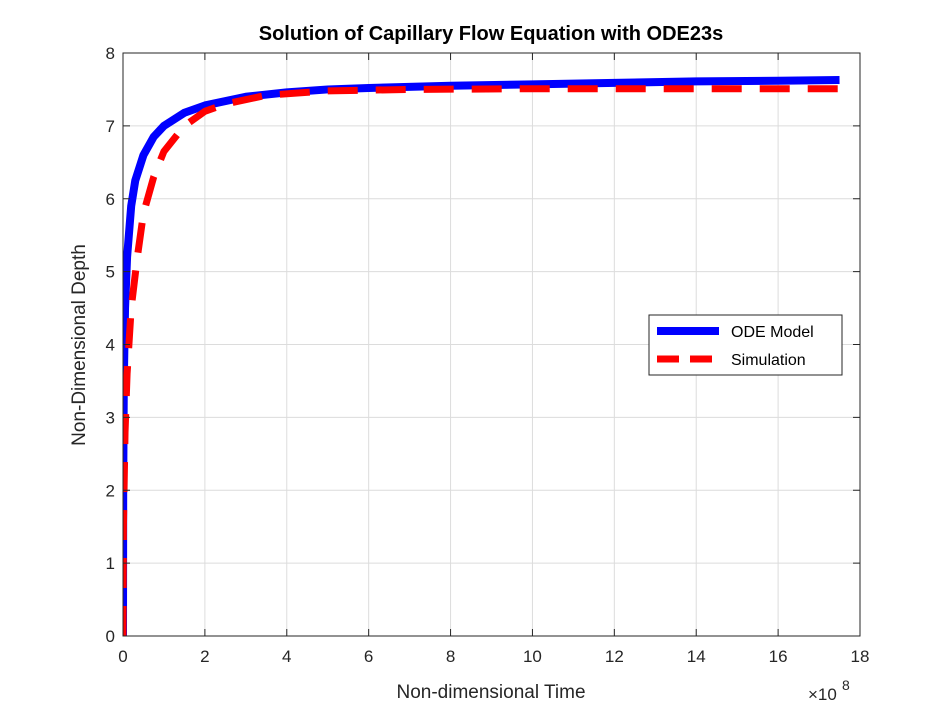  Describe the element at coordinates (110, 126) in the screenshot. I see `y-tick-label: 7` at that location.